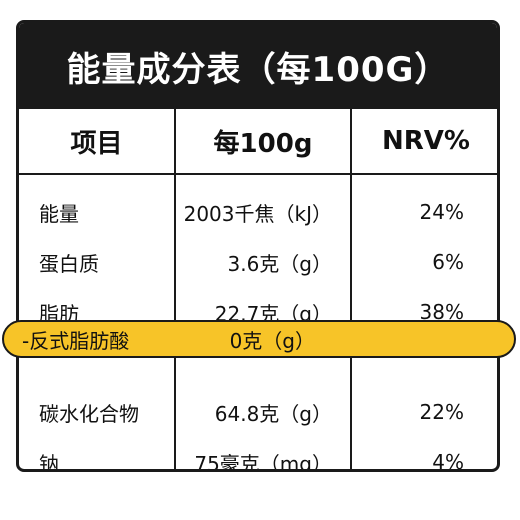 The image size is (520, 520). I want to click on row-value: 0克（g）, so click(272, 340).